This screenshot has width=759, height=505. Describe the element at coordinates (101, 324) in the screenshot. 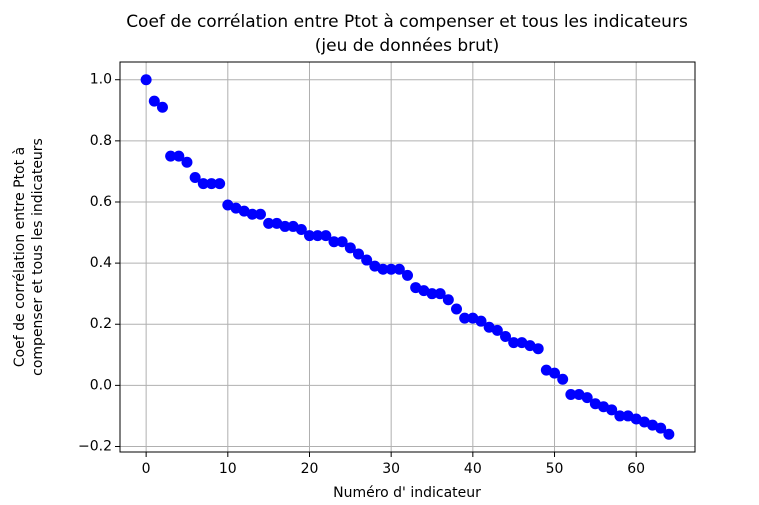

I see `y-tick-label: 0.2` at that location.